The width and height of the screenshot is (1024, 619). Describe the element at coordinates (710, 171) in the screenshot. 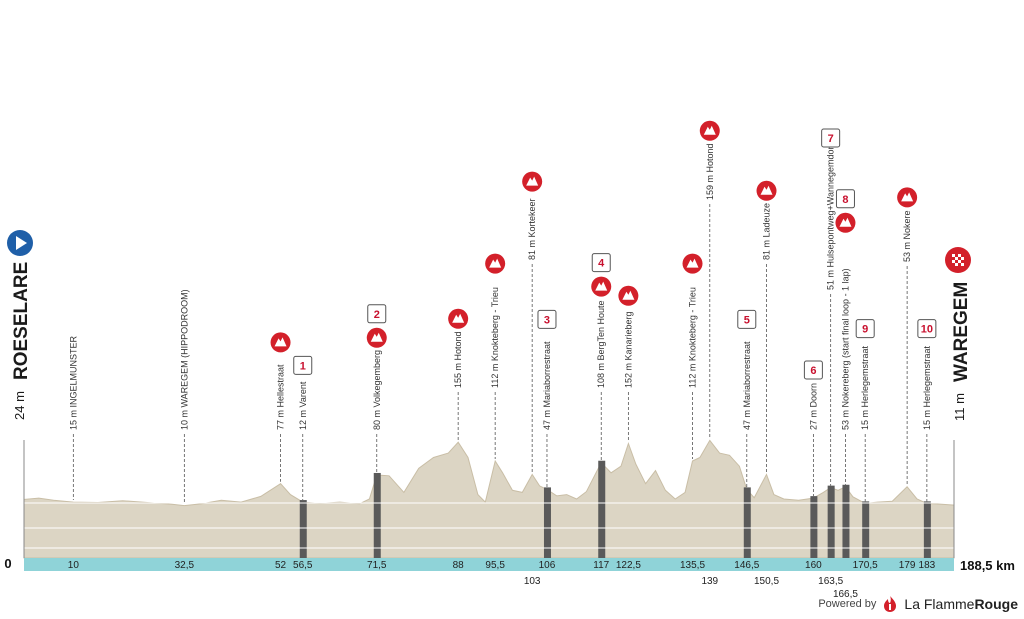

I see `waypoint-label: 159 m Hotond` at that location.